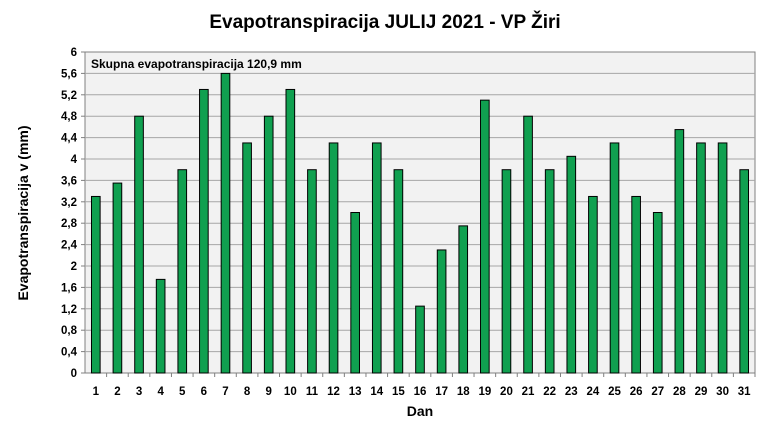  What do you see at coordinates (506, 392) in the screenshot?
I see `x-tick-label: 20` at bounding box center [506, 392].